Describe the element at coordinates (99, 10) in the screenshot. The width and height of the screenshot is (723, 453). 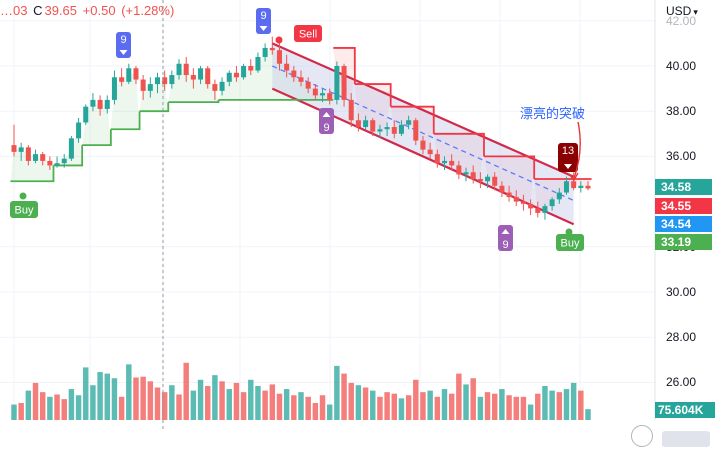
I see `change-value: +0.50` at that location.